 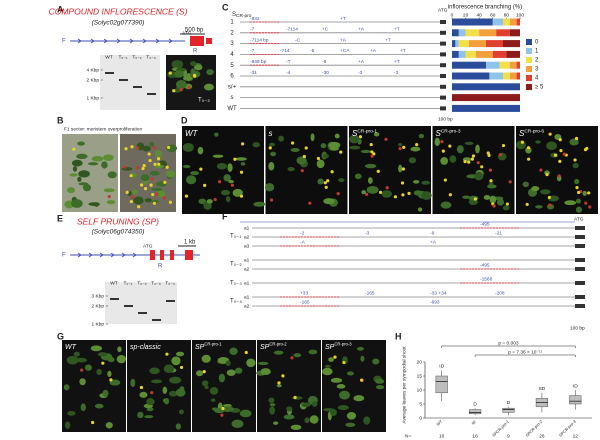 What do you see at coordinates (247, 269) in the screenshot?
I see `allele-label: a2` at bounding box center [247, 269].